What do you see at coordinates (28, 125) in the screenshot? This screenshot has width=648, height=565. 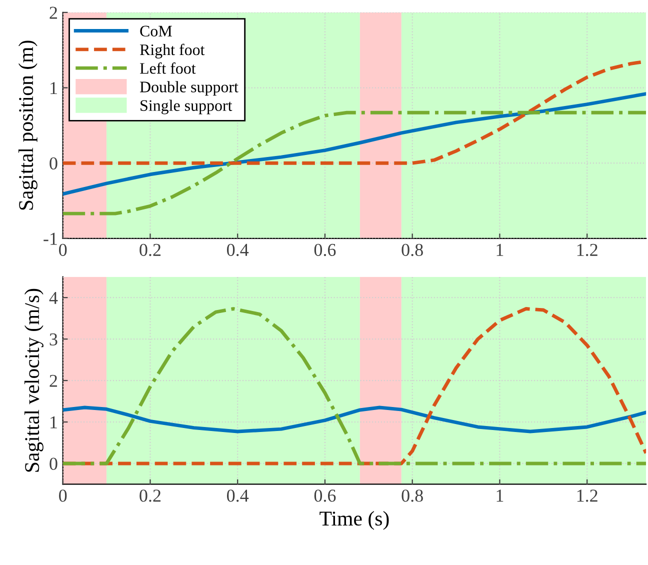 I see `y-axis-title: Sagittal position (m)` at bounding box center [28, 125].